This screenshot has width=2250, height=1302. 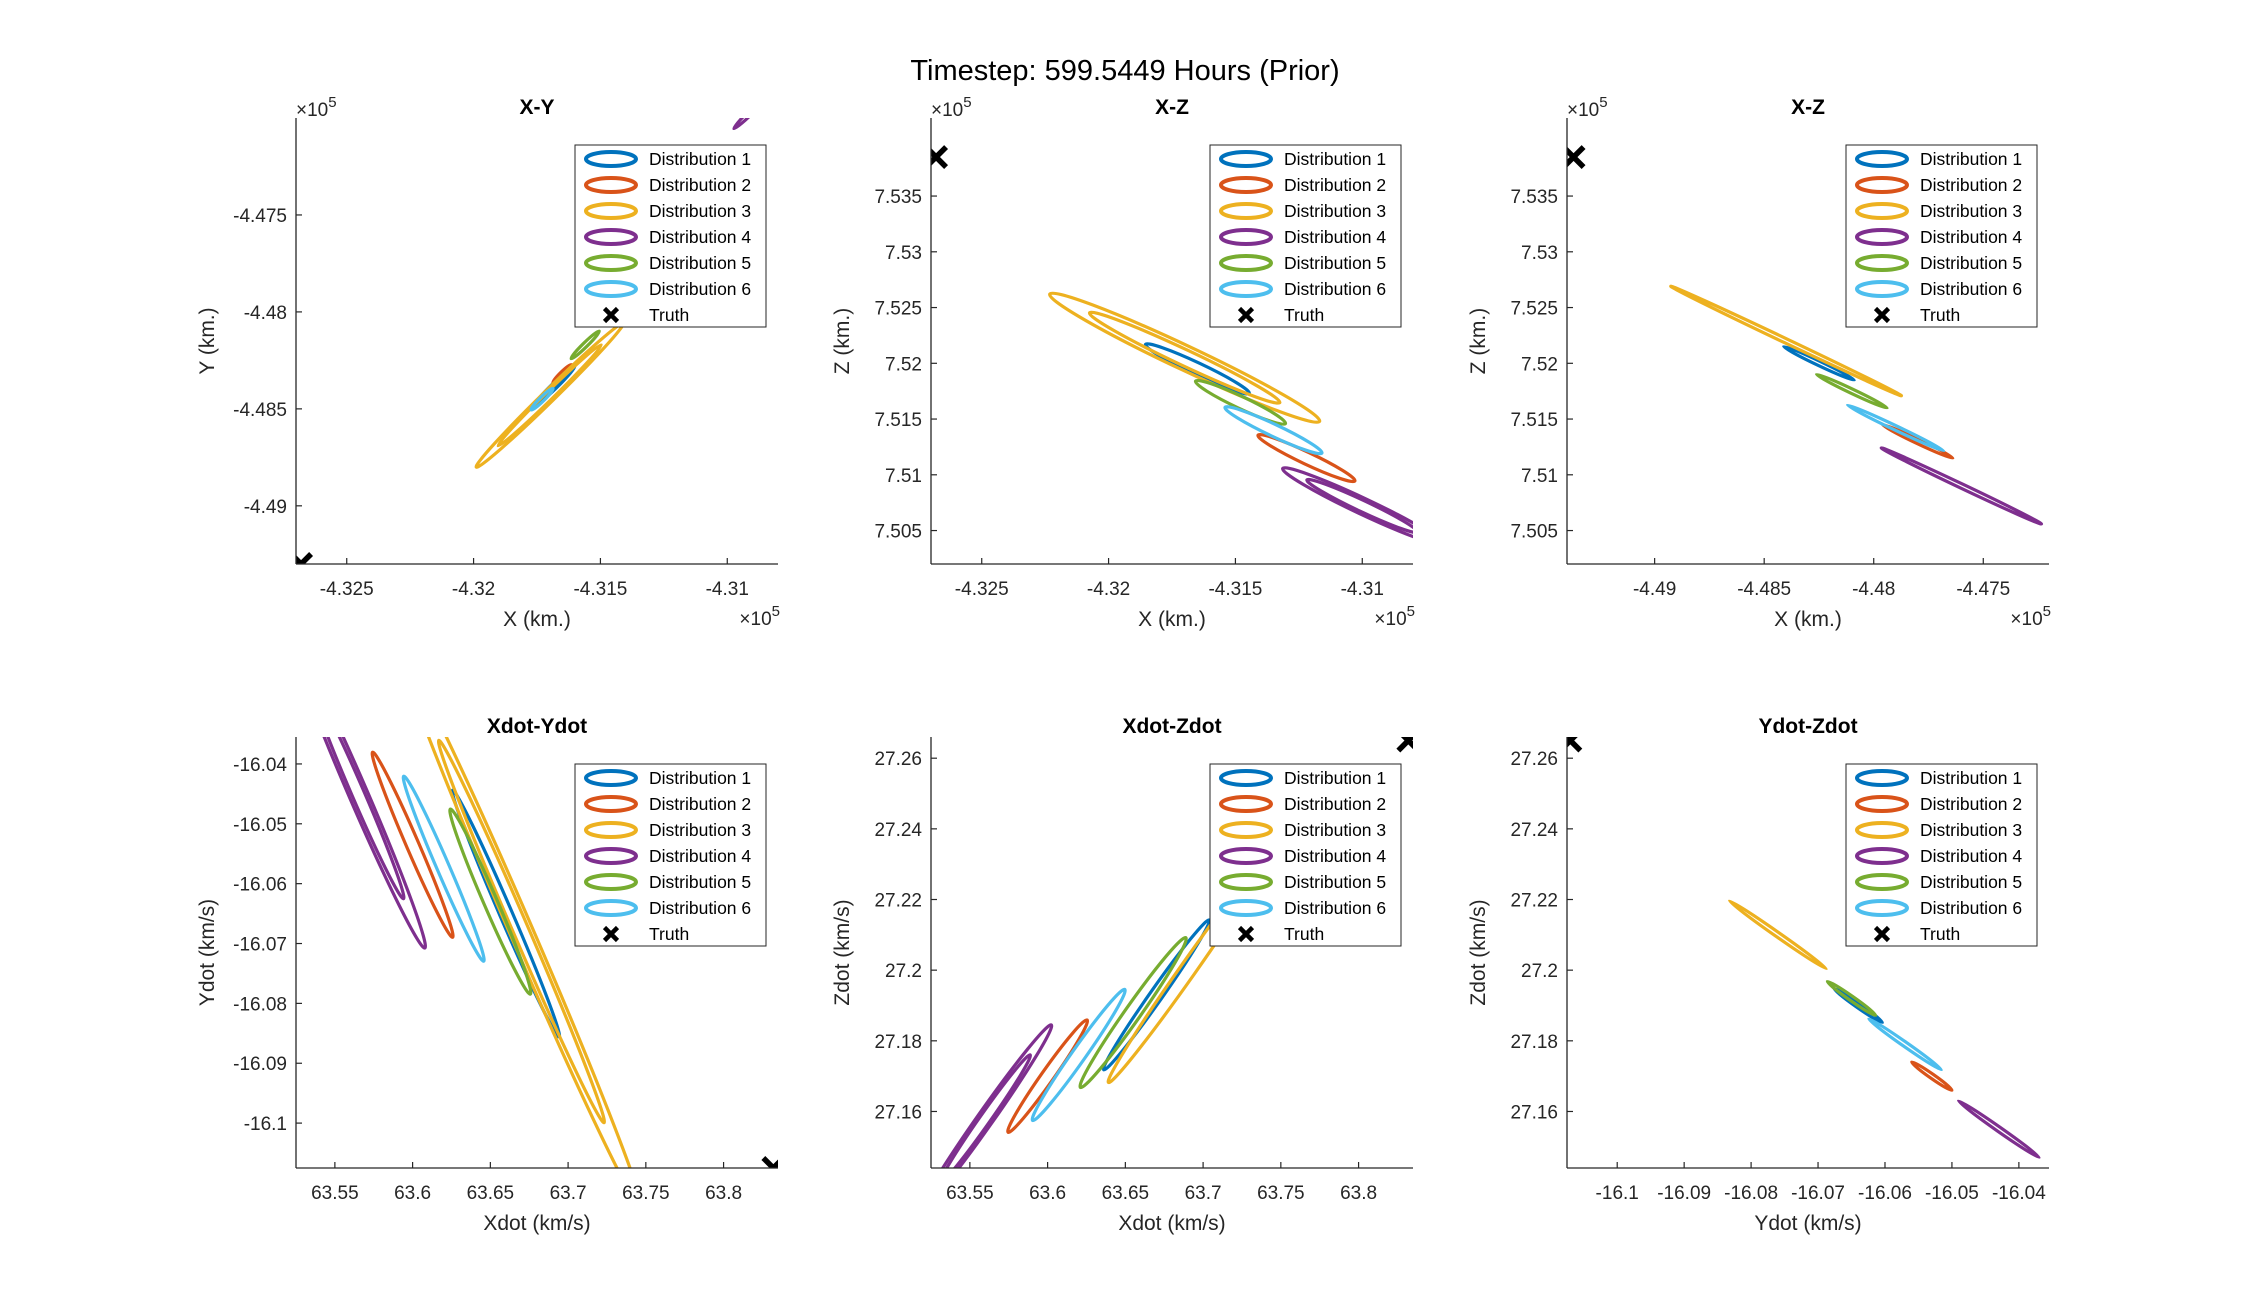 What do you see at coordinates (260, 1064) in the screenshot?
I see `y-tick-label: -16.09` at bounding box center [260, 1064].